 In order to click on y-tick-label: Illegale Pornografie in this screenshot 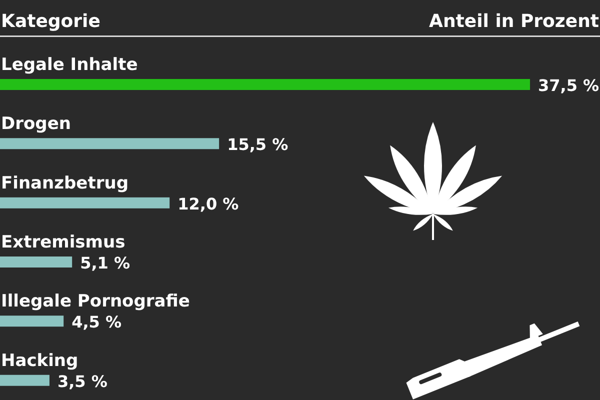, I will do `click(95, 302)`.